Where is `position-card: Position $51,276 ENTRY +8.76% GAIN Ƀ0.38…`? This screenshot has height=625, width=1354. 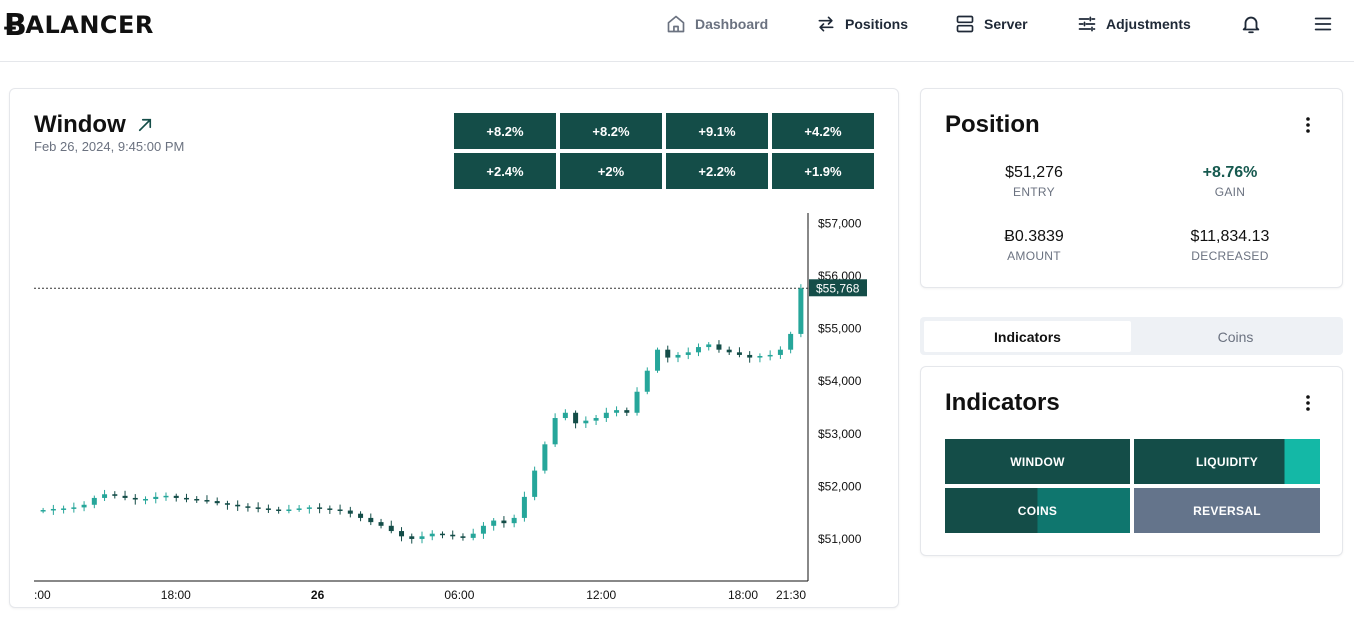
position-card: Position $51,276 ENTRY +8.76% GAIN Ƀ0.38… is located at coordinates (1131, 188).